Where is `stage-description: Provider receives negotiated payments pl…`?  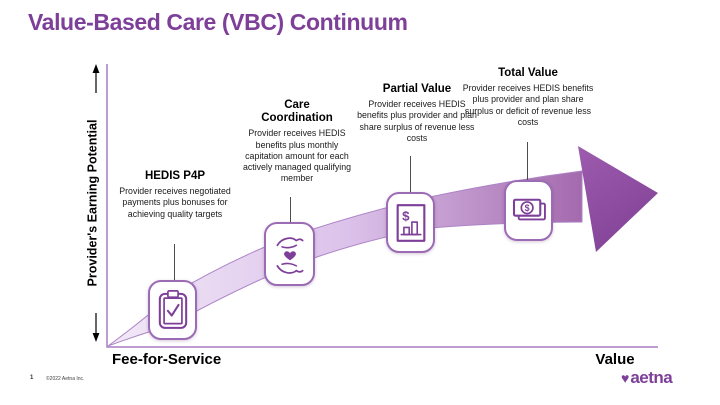 stage-description: Provider receives negotiated payments pl… is located at coordinates (175, 202).